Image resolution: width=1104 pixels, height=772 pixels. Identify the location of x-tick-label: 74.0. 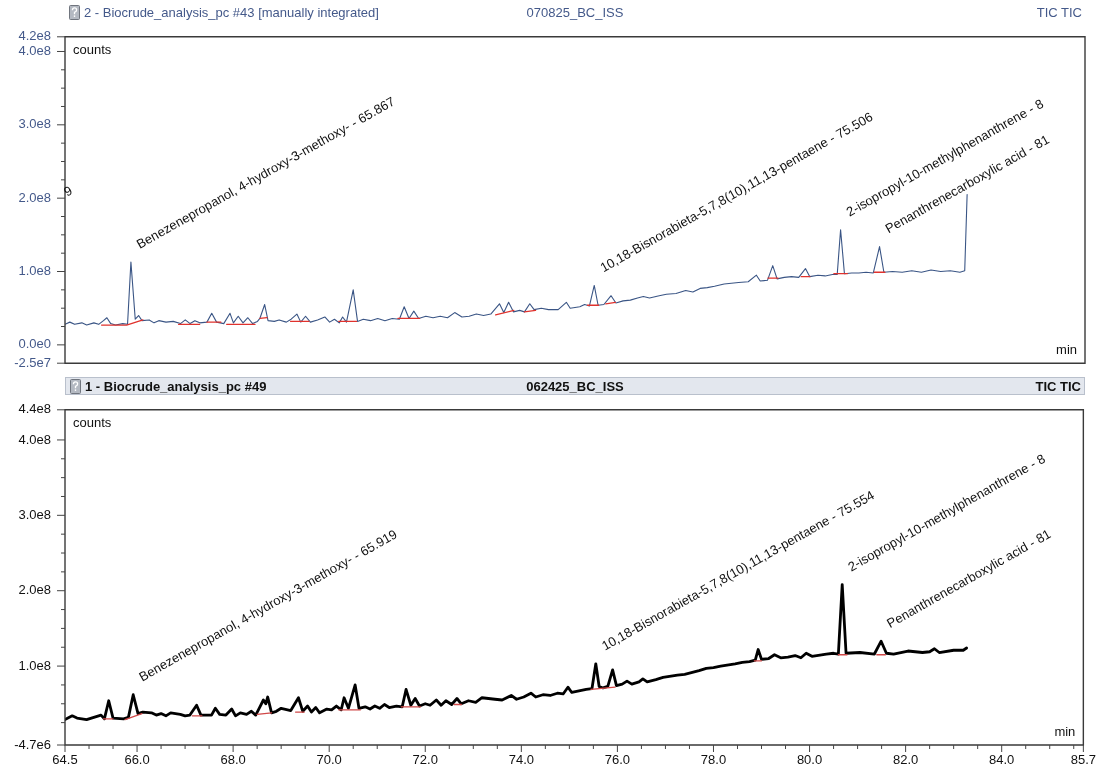
(521, 760).